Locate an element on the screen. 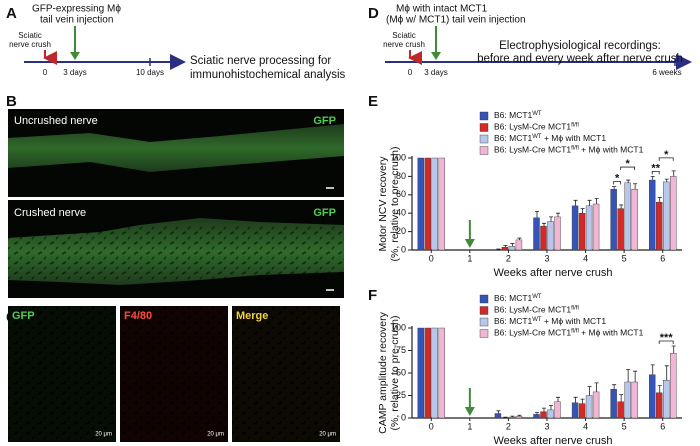  legend-entry: B6: LysM-Cre MCT1fl/fl is located at coordinates (536, 127).